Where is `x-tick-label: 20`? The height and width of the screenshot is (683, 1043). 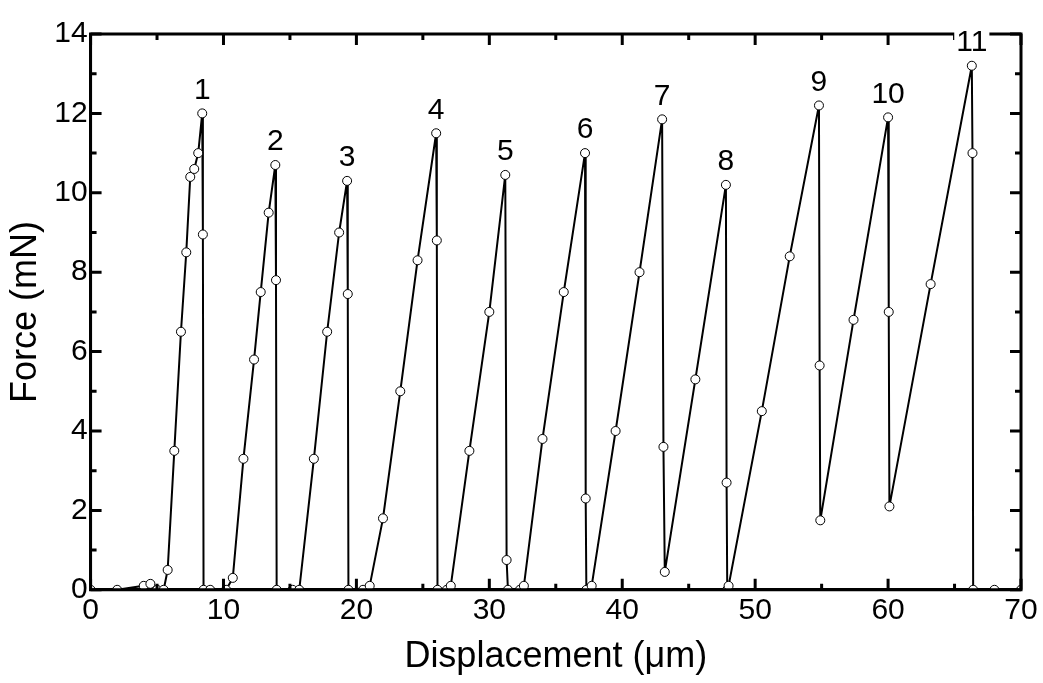 x-tick-label: 20 is located at coordinates (356, 609).